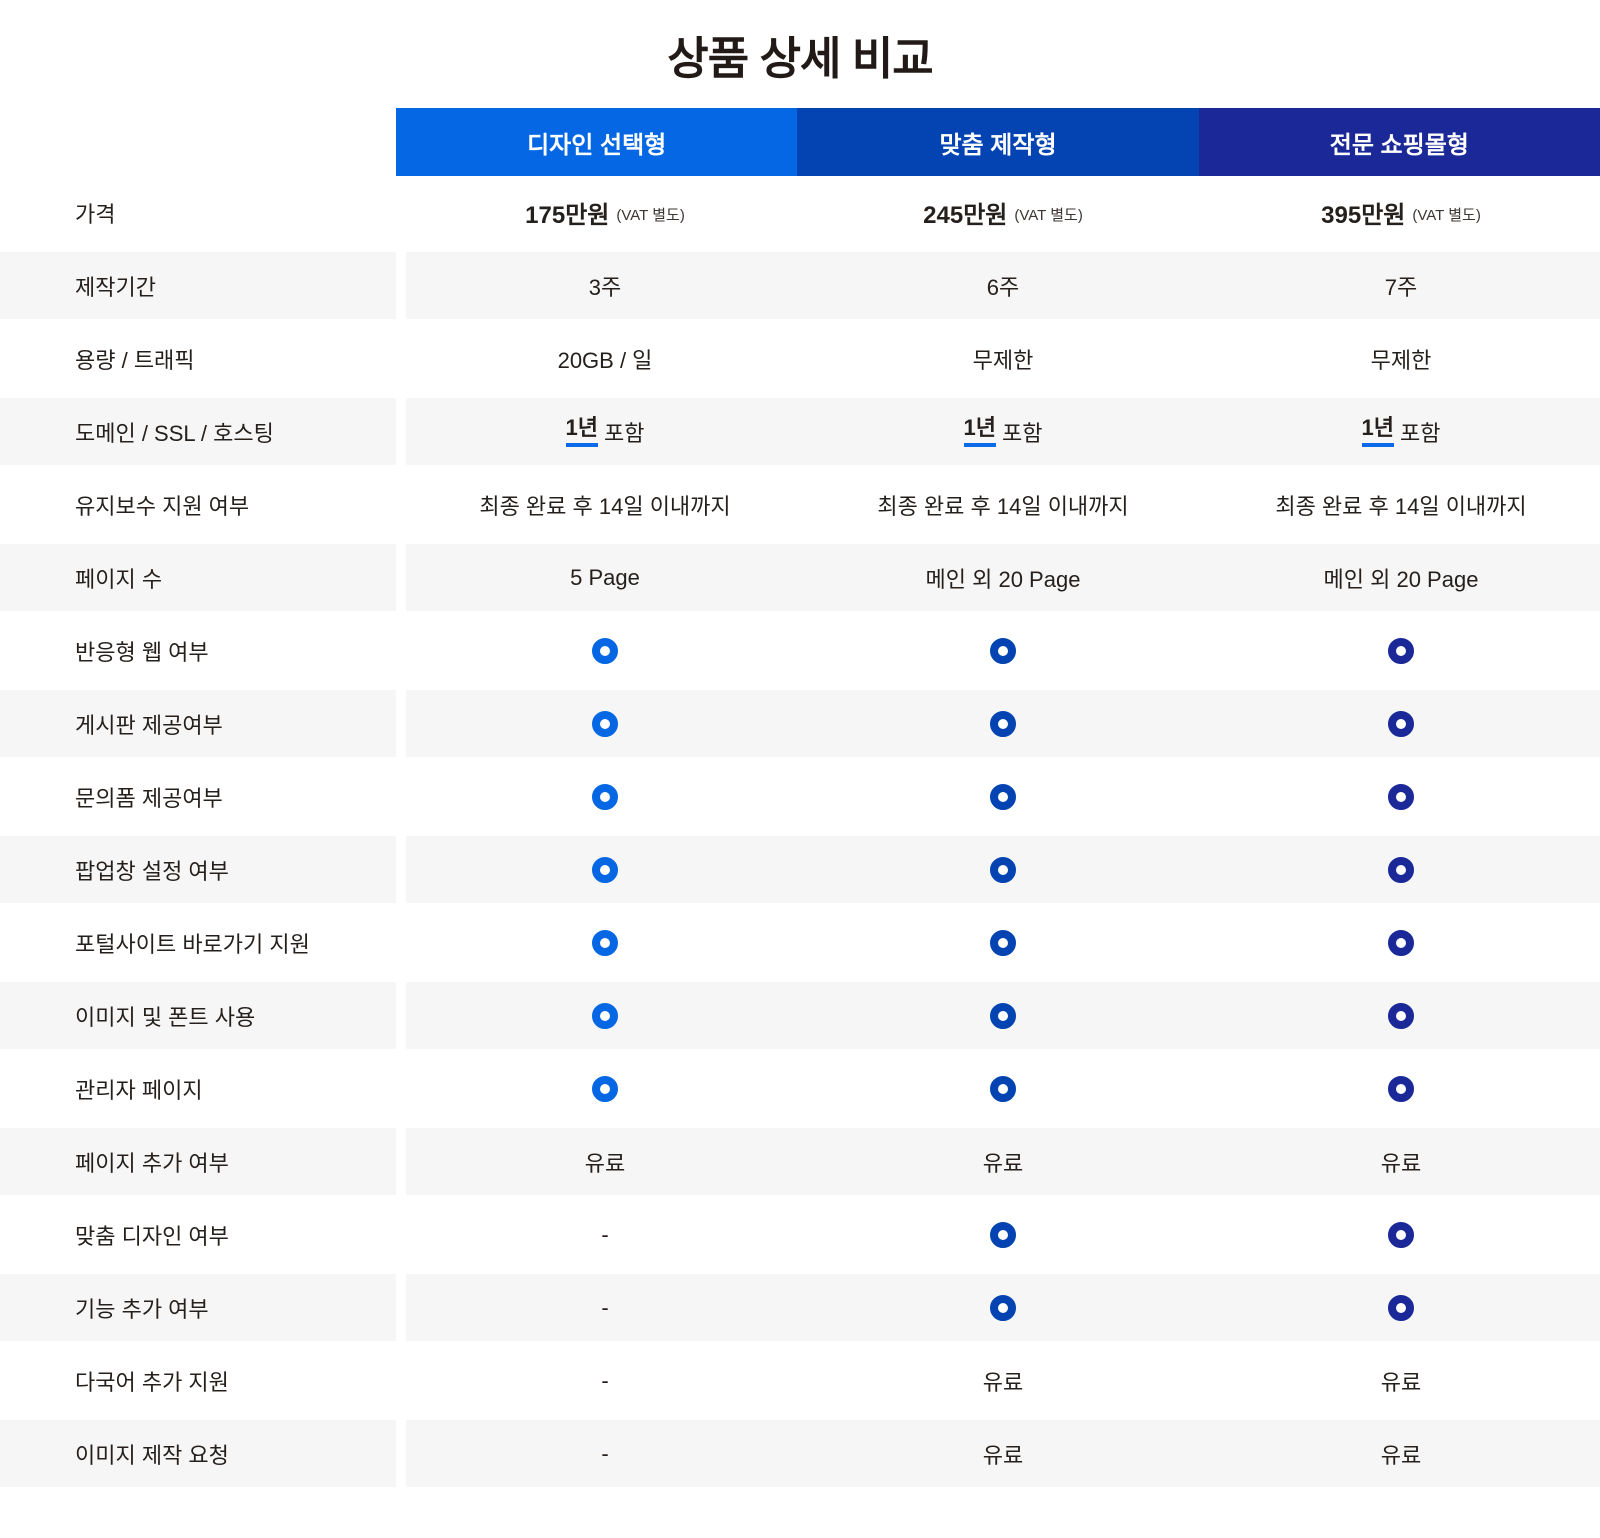 The image size is (1600, 1538). I want to click on table-row: 문의폼 제공여부, so click(800, 796).